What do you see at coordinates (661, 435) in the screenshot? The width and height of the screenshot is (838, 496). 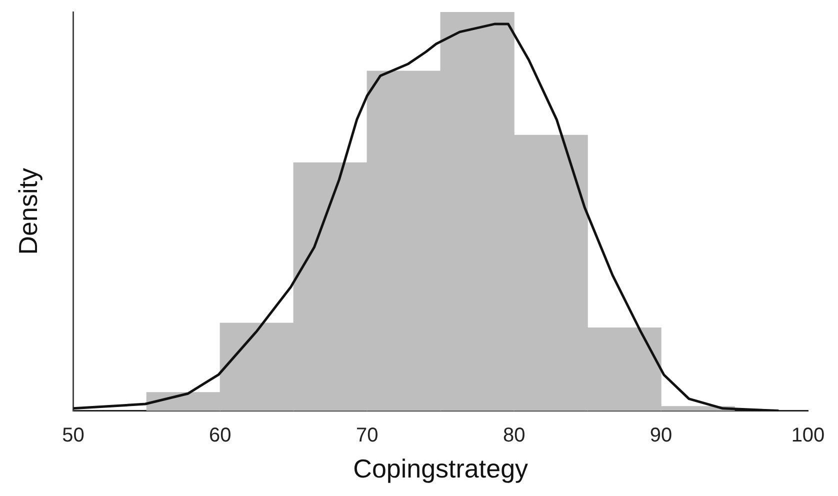 I see `x-tick-label: 90` at bounding box center [661, 435].